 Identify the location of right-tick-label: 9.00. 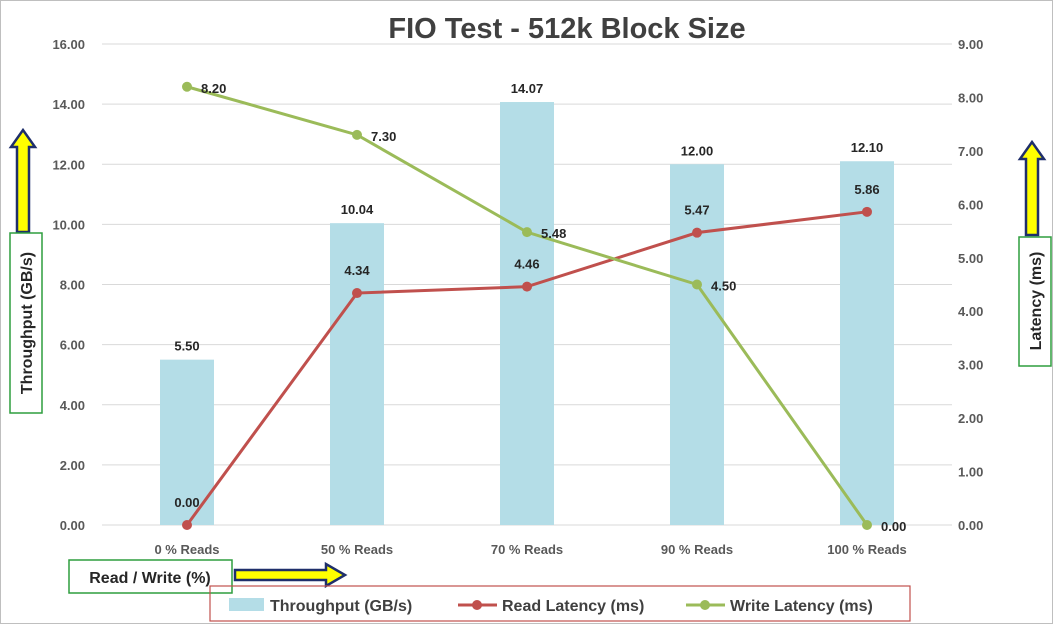
(970, 44).